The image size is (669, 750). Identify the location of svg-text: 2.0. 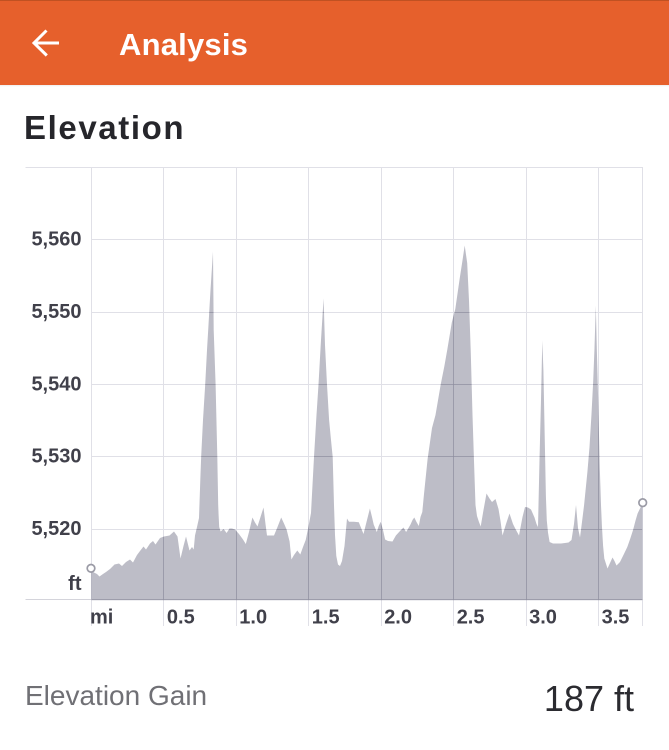
(398, 618).